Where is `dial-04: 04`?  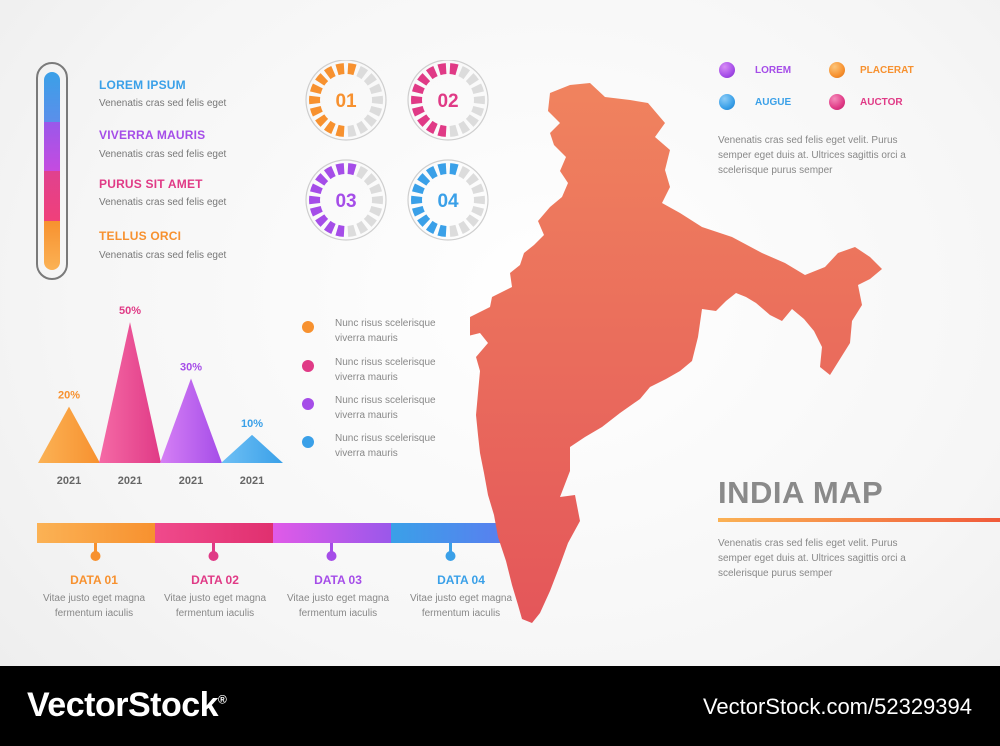
dial-04: 04 is located at coordinates (448, 200).